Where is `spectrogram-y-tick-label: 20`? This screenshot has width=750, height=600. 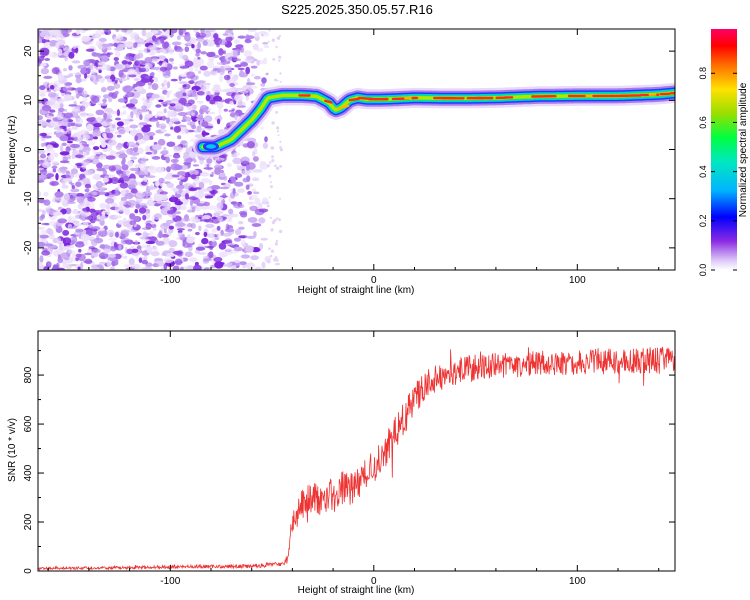
spectrogram-y-tick-label: 20 is located at coordinates (28, 51).